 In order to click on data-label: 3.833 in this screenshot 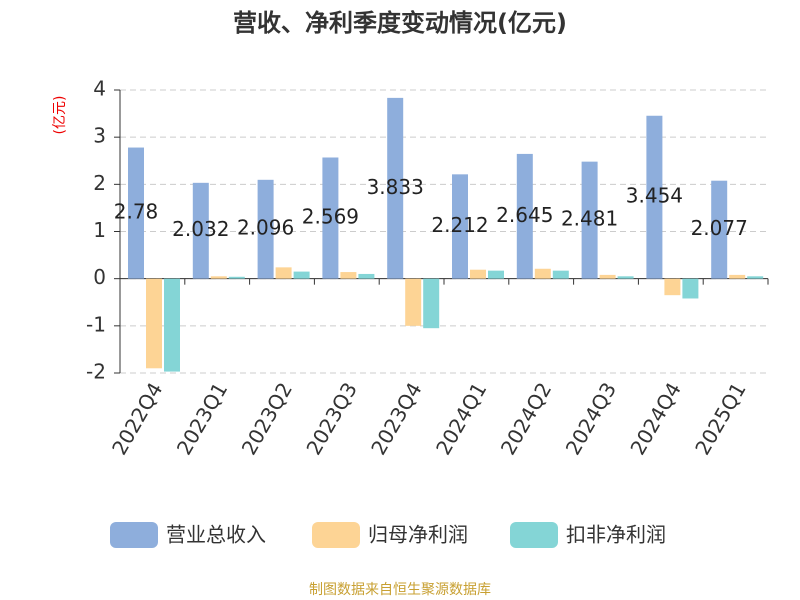, I will do `click(395, 187)`.